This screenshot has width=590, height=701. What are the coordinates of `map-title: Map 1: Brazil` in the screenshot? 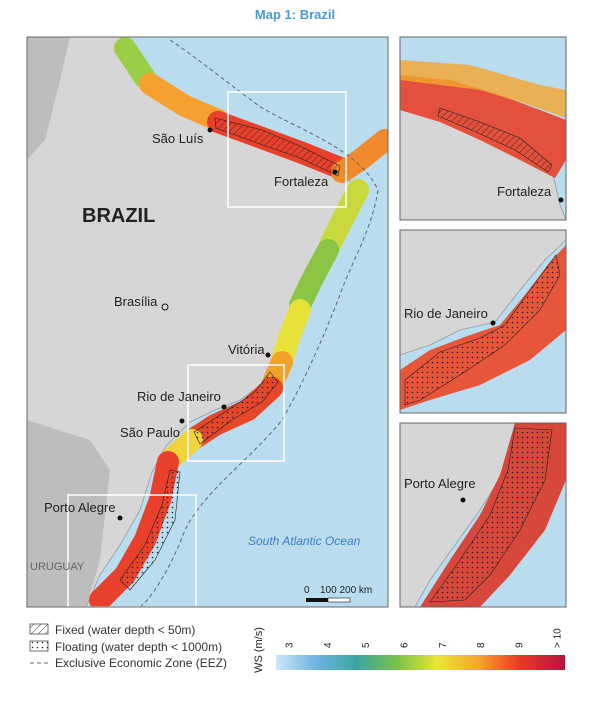 It's located at (295, 14).